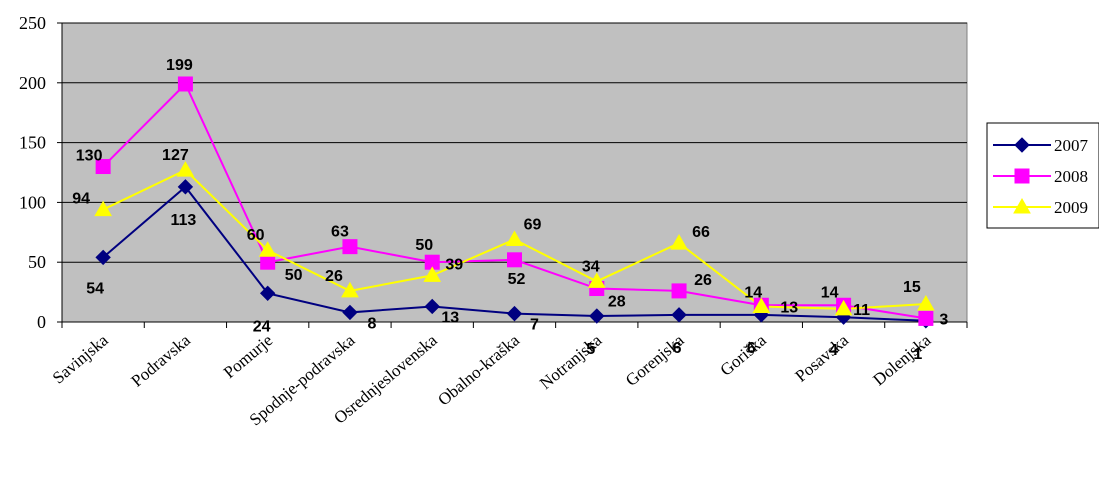 This screenshot has width=1099, height=491. Describe the element at coordinates (1022, 176) in the screenshot. I see `legend-marker-2008` at that location.